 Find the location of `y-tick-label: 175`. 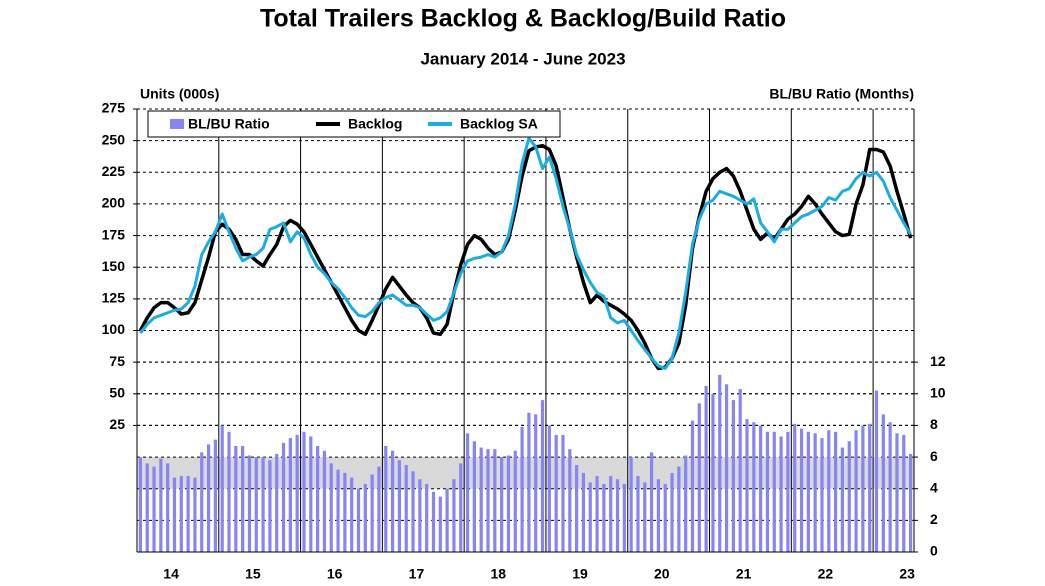

y-tick-label: 175 is located at coordinates (114, 234).